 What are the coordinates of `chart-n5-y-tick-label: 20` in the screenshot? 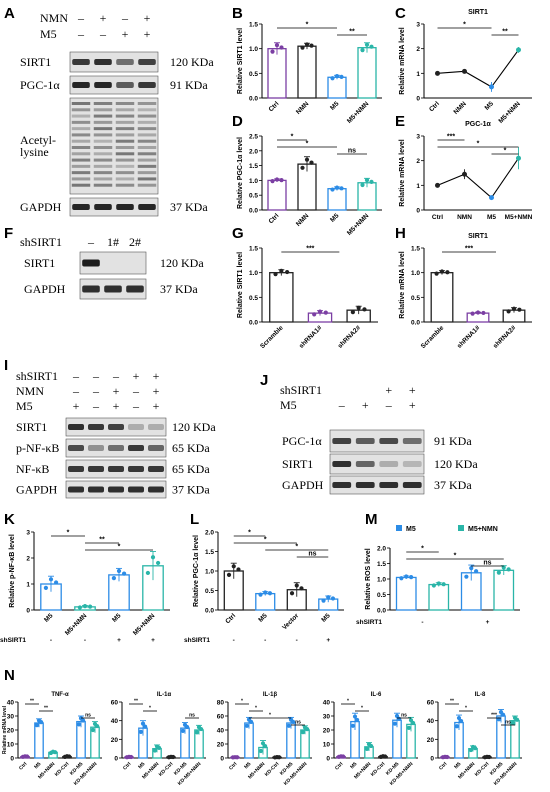 It's located at (431, 740).